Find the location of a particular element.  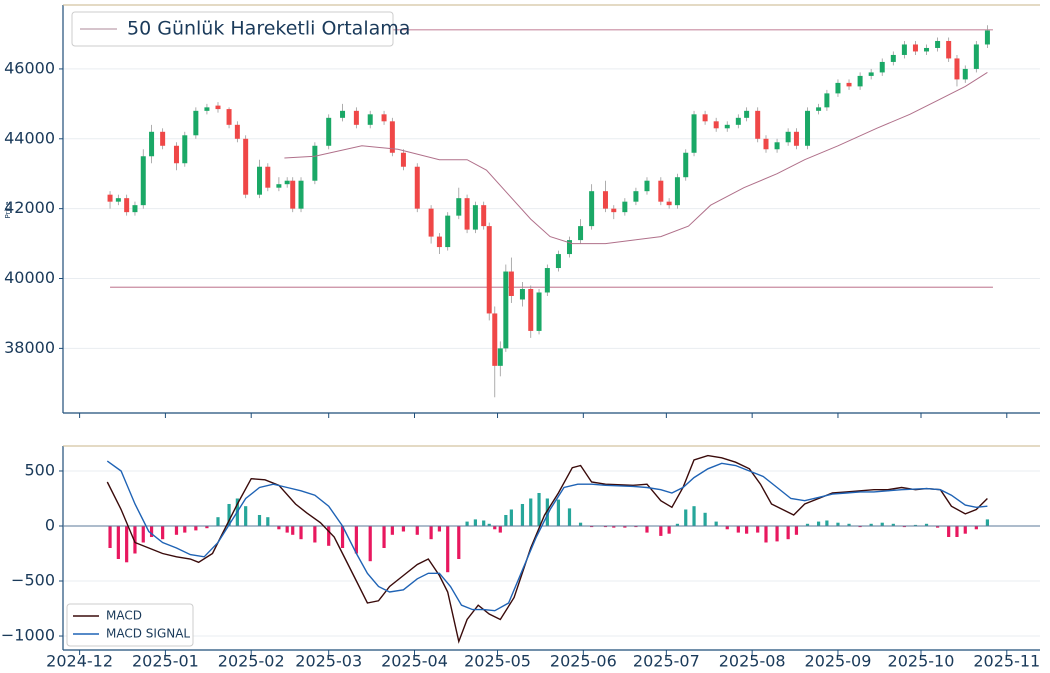

x-tick-label: 2025-08 is located at coordinates (752, 661).